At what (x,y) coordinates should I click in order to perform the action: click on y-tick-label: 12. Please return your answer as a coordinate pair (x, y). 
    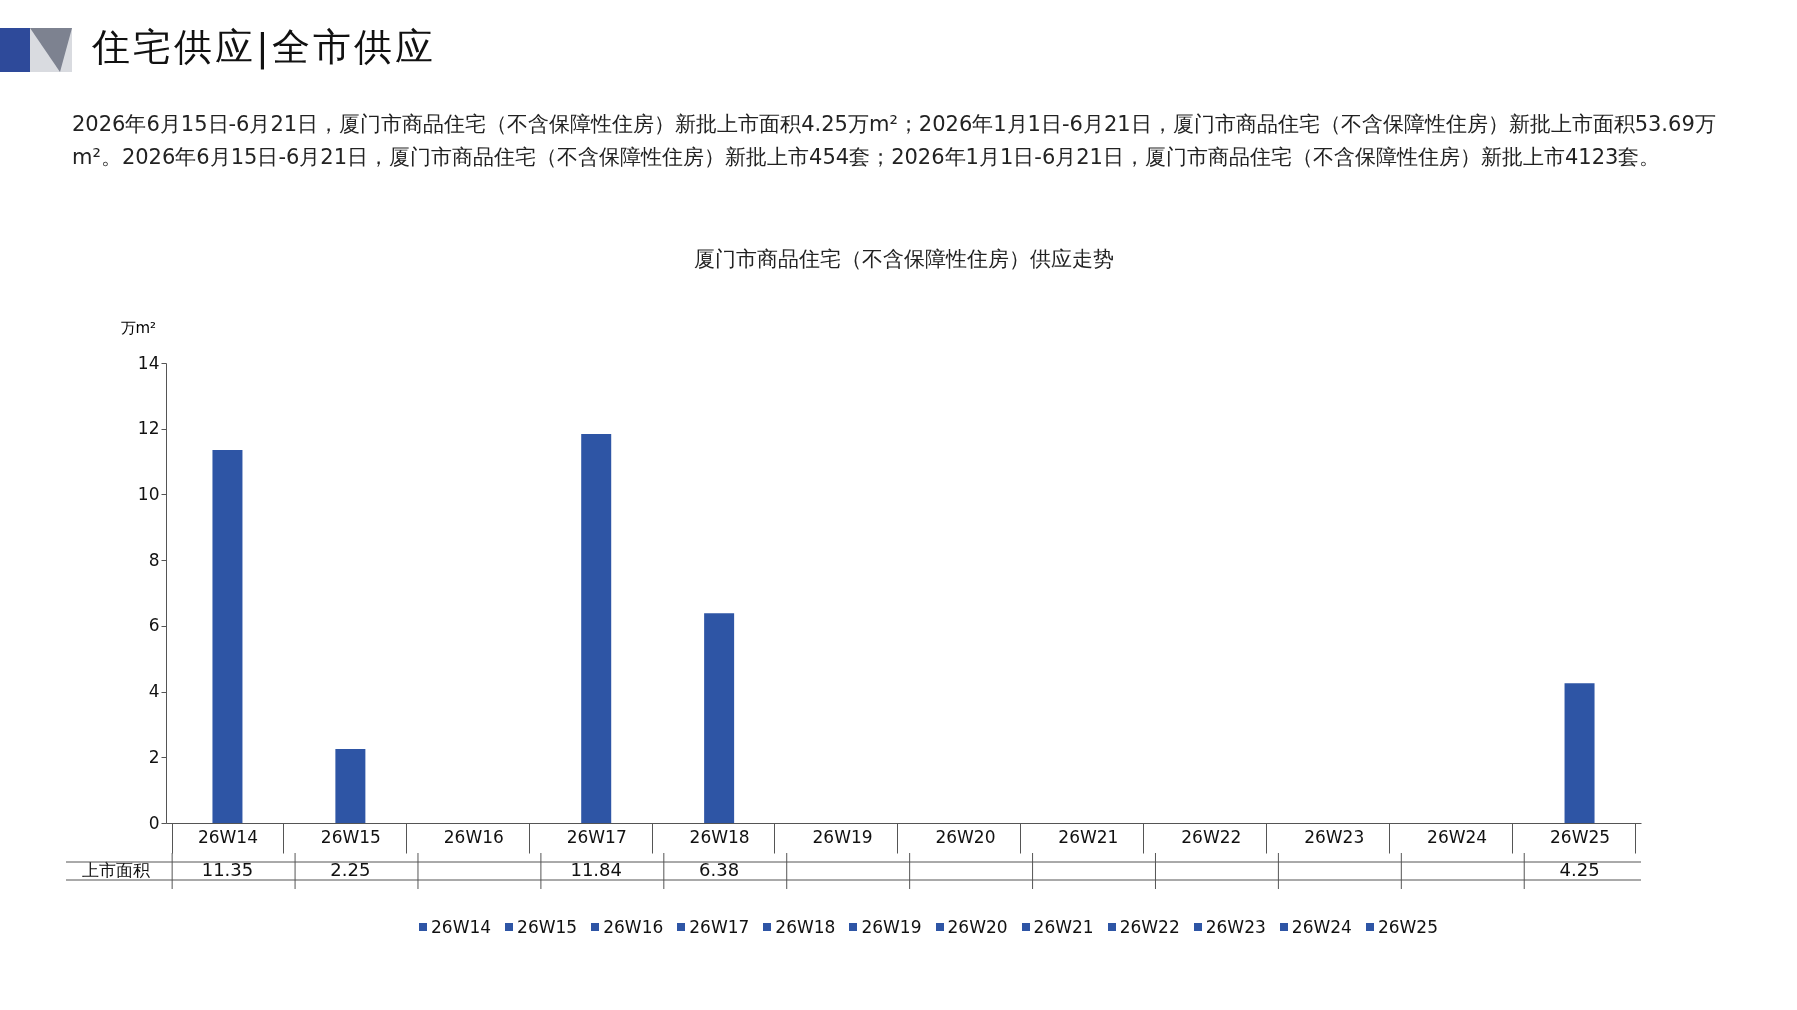
    Looking at the image, I should click on (148, 428).